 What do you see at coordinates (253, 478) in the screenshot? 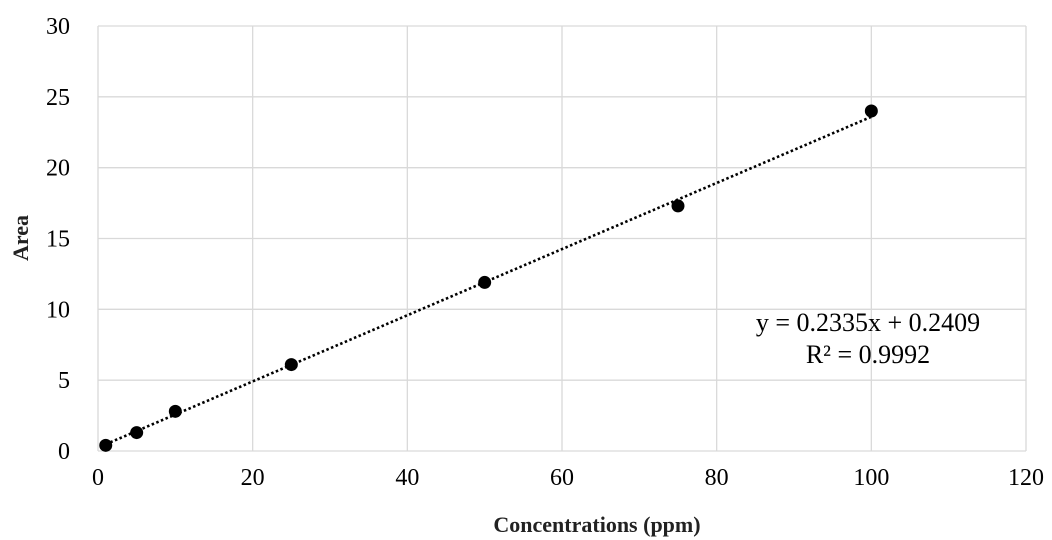
I see `x-tick-label: 20` at bounding box center [253, 478].